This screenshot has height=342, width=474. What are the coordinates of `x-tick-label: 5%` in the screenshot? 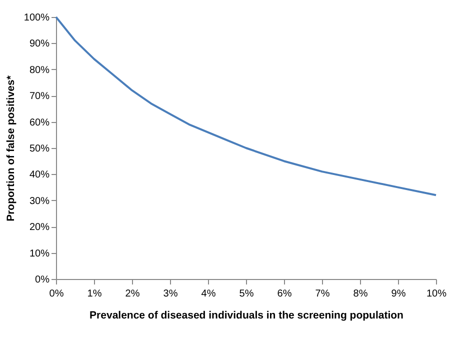 It's located at (246, 294).